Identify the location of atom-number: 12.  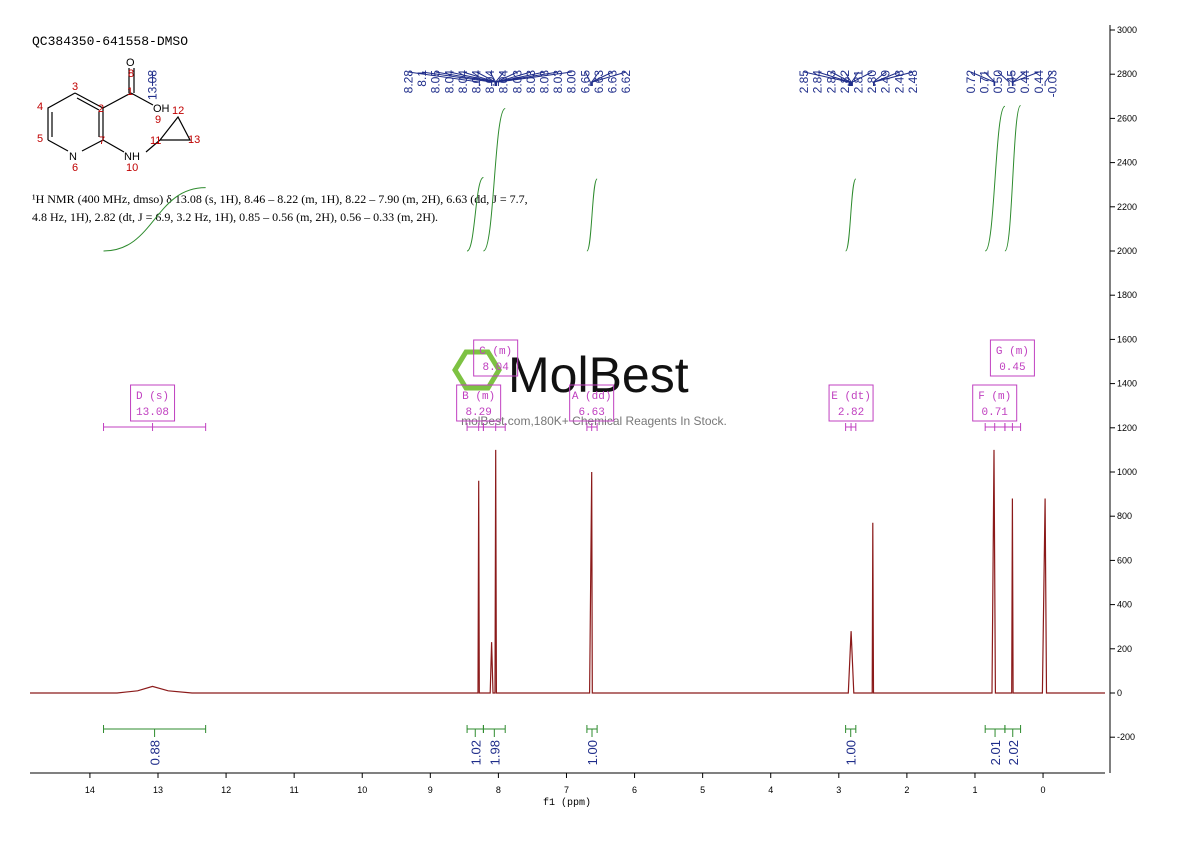
(178, 111).